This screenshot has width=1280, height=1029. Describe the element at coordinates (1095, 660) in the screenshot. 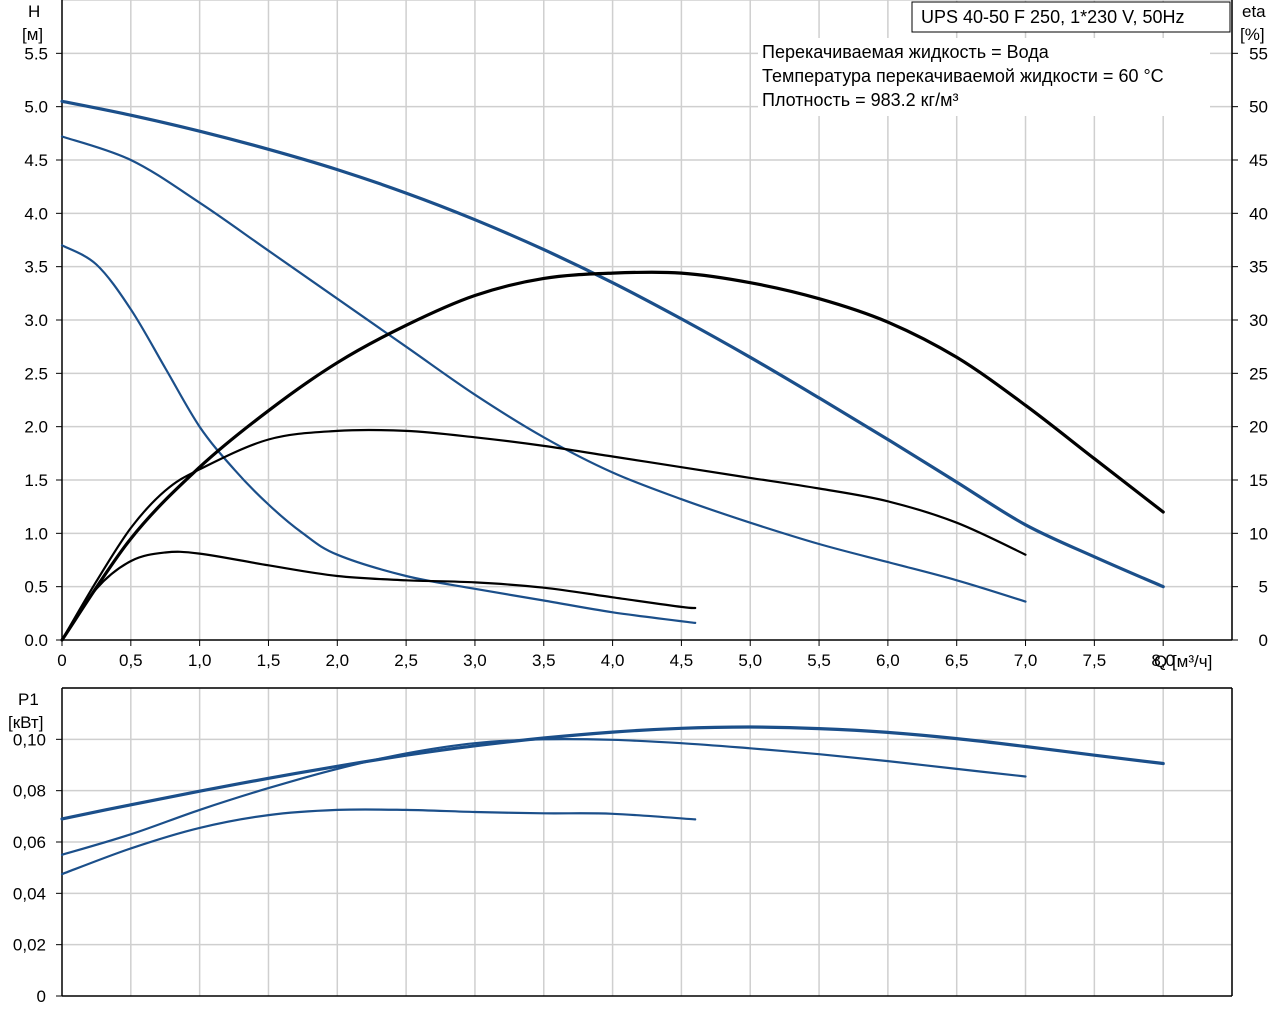

I see `x-tick-label: 7,5` at that location.